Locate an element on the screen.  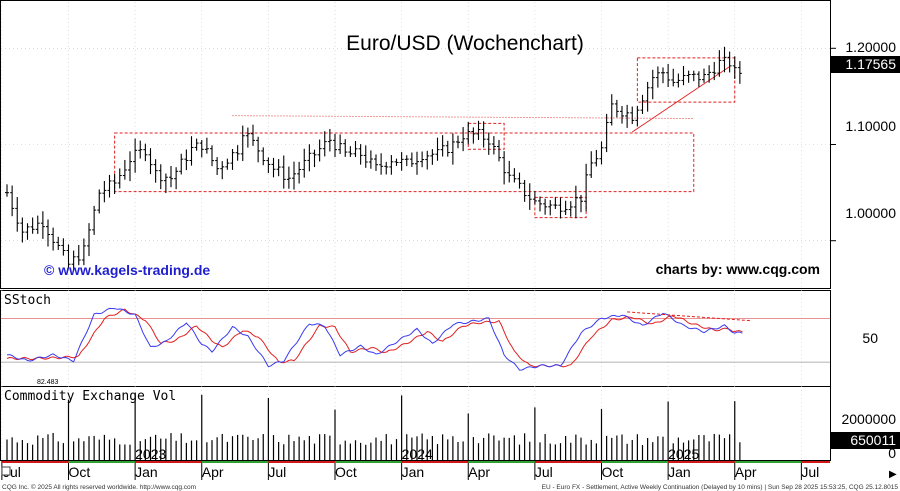
volume-bars is located at coordinates (373, 427).